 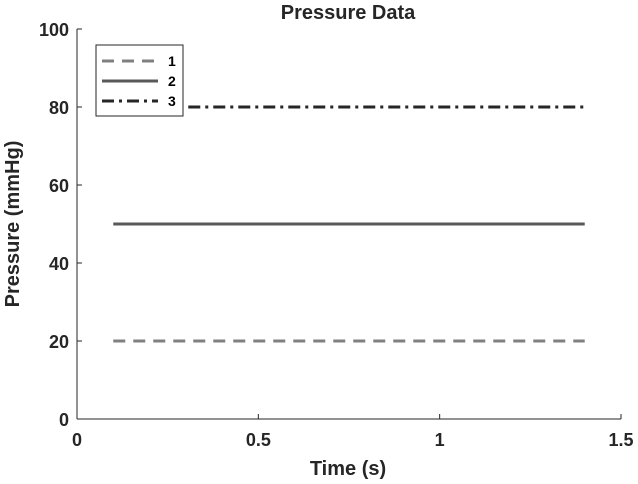 What do you see at coordinates (172, 61) in the screenshot?
I see `legend-label-1: 1` at bounding box center [172, 61].